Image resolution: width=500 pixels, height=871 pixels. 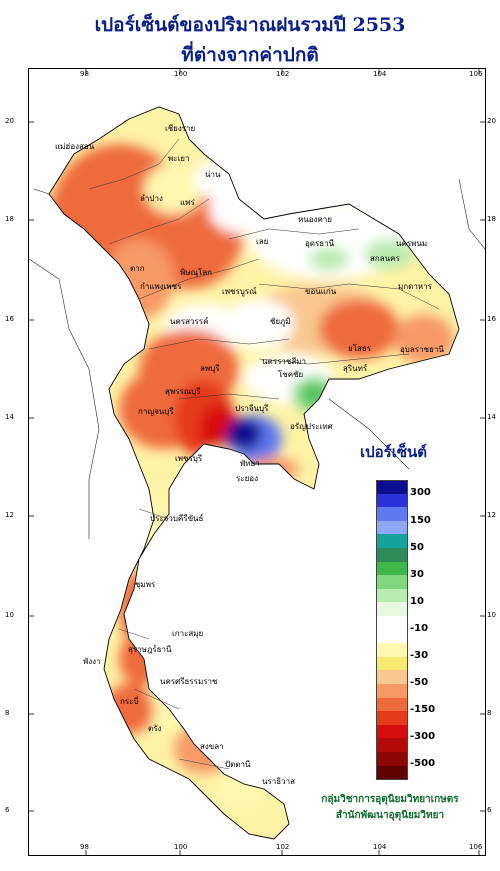 I want to click on lon-tick-102-bottom: 102, so click(x=283, y=847).